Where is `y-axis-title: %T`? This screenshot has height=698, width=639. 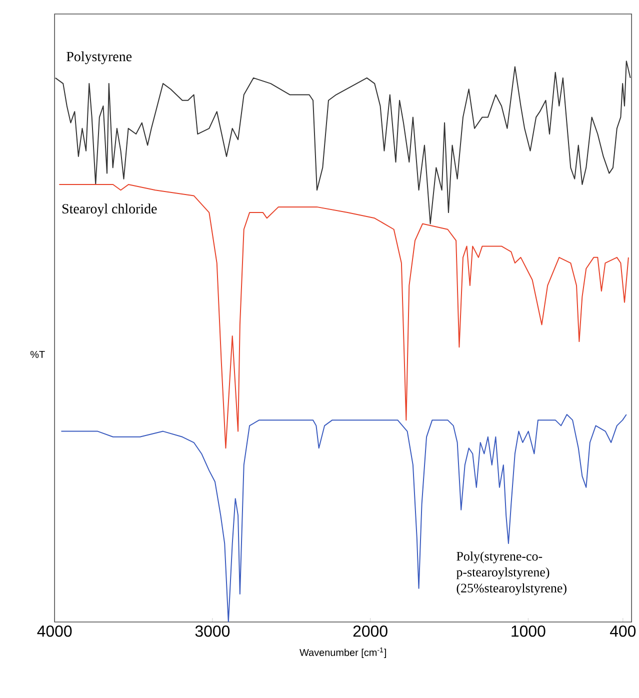 y-axis-title: %T is located at coordinates (37, 354).